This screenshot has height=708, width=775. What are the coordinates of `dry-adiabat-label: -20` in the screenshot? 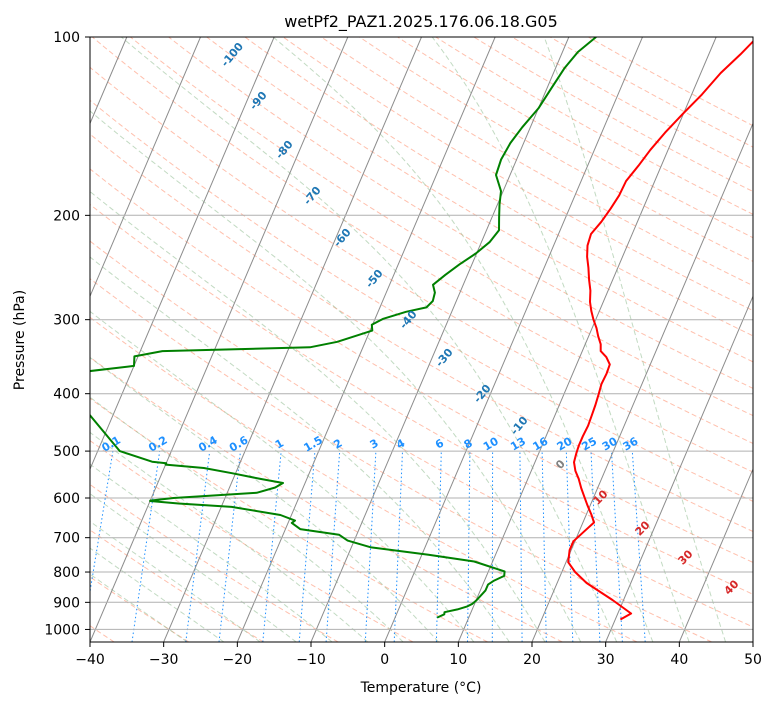 It's located at (482, 394).